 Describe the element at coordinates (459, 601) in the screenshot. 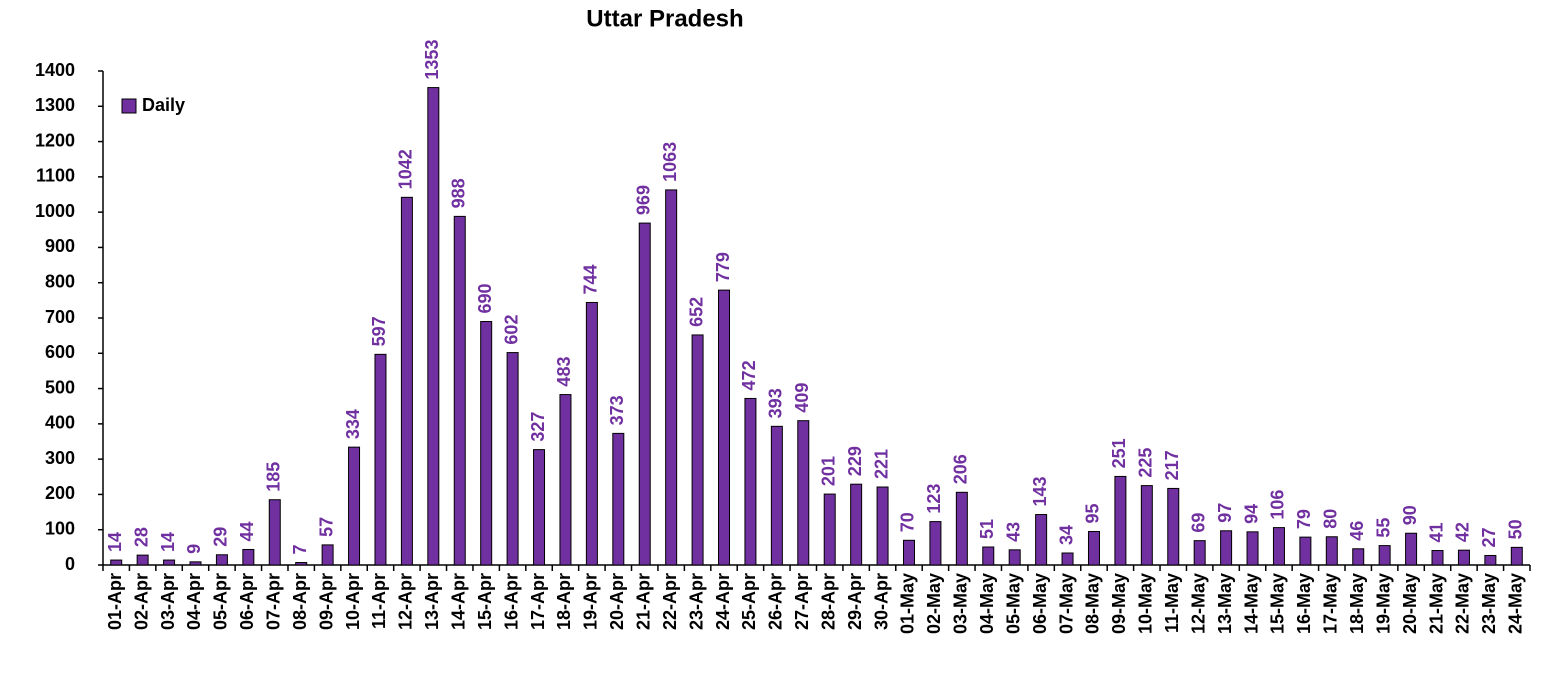

I see `x-tick-label: 14-Apr` at that location.